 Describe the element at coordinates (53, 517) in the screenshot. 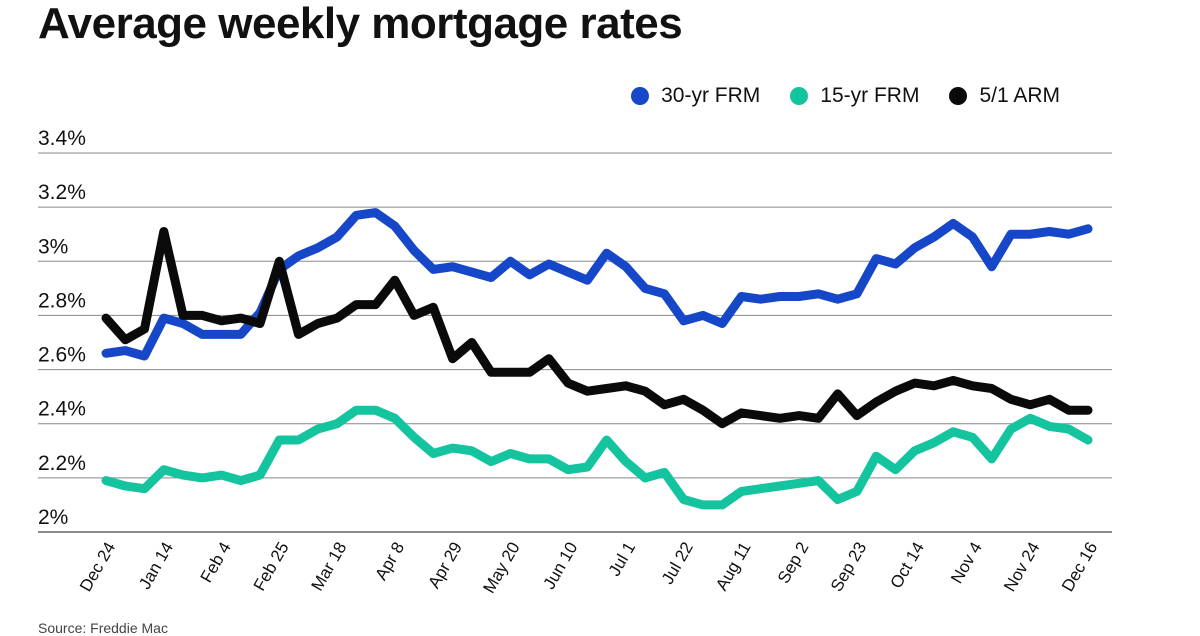

I see `y-tick-label: 2%` at that location.